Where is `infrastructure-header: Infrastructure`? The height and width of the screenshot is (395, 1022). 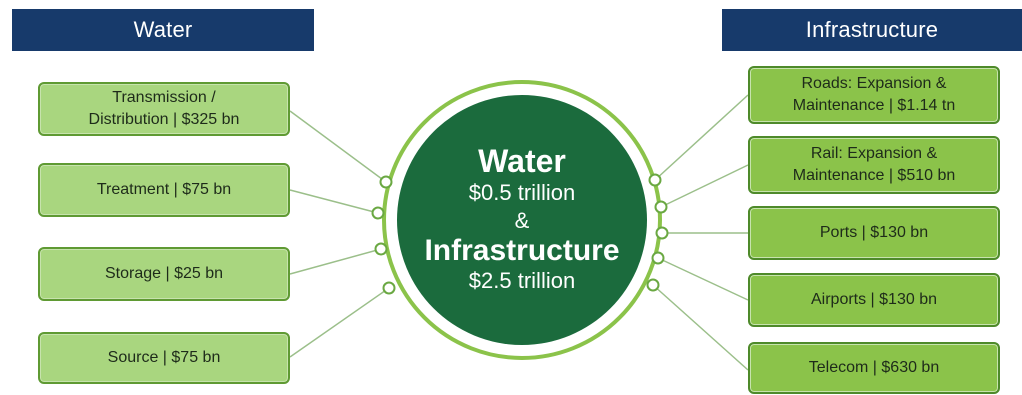
infrastructure-header: Infrastructure is located at coordinates (872, 30).